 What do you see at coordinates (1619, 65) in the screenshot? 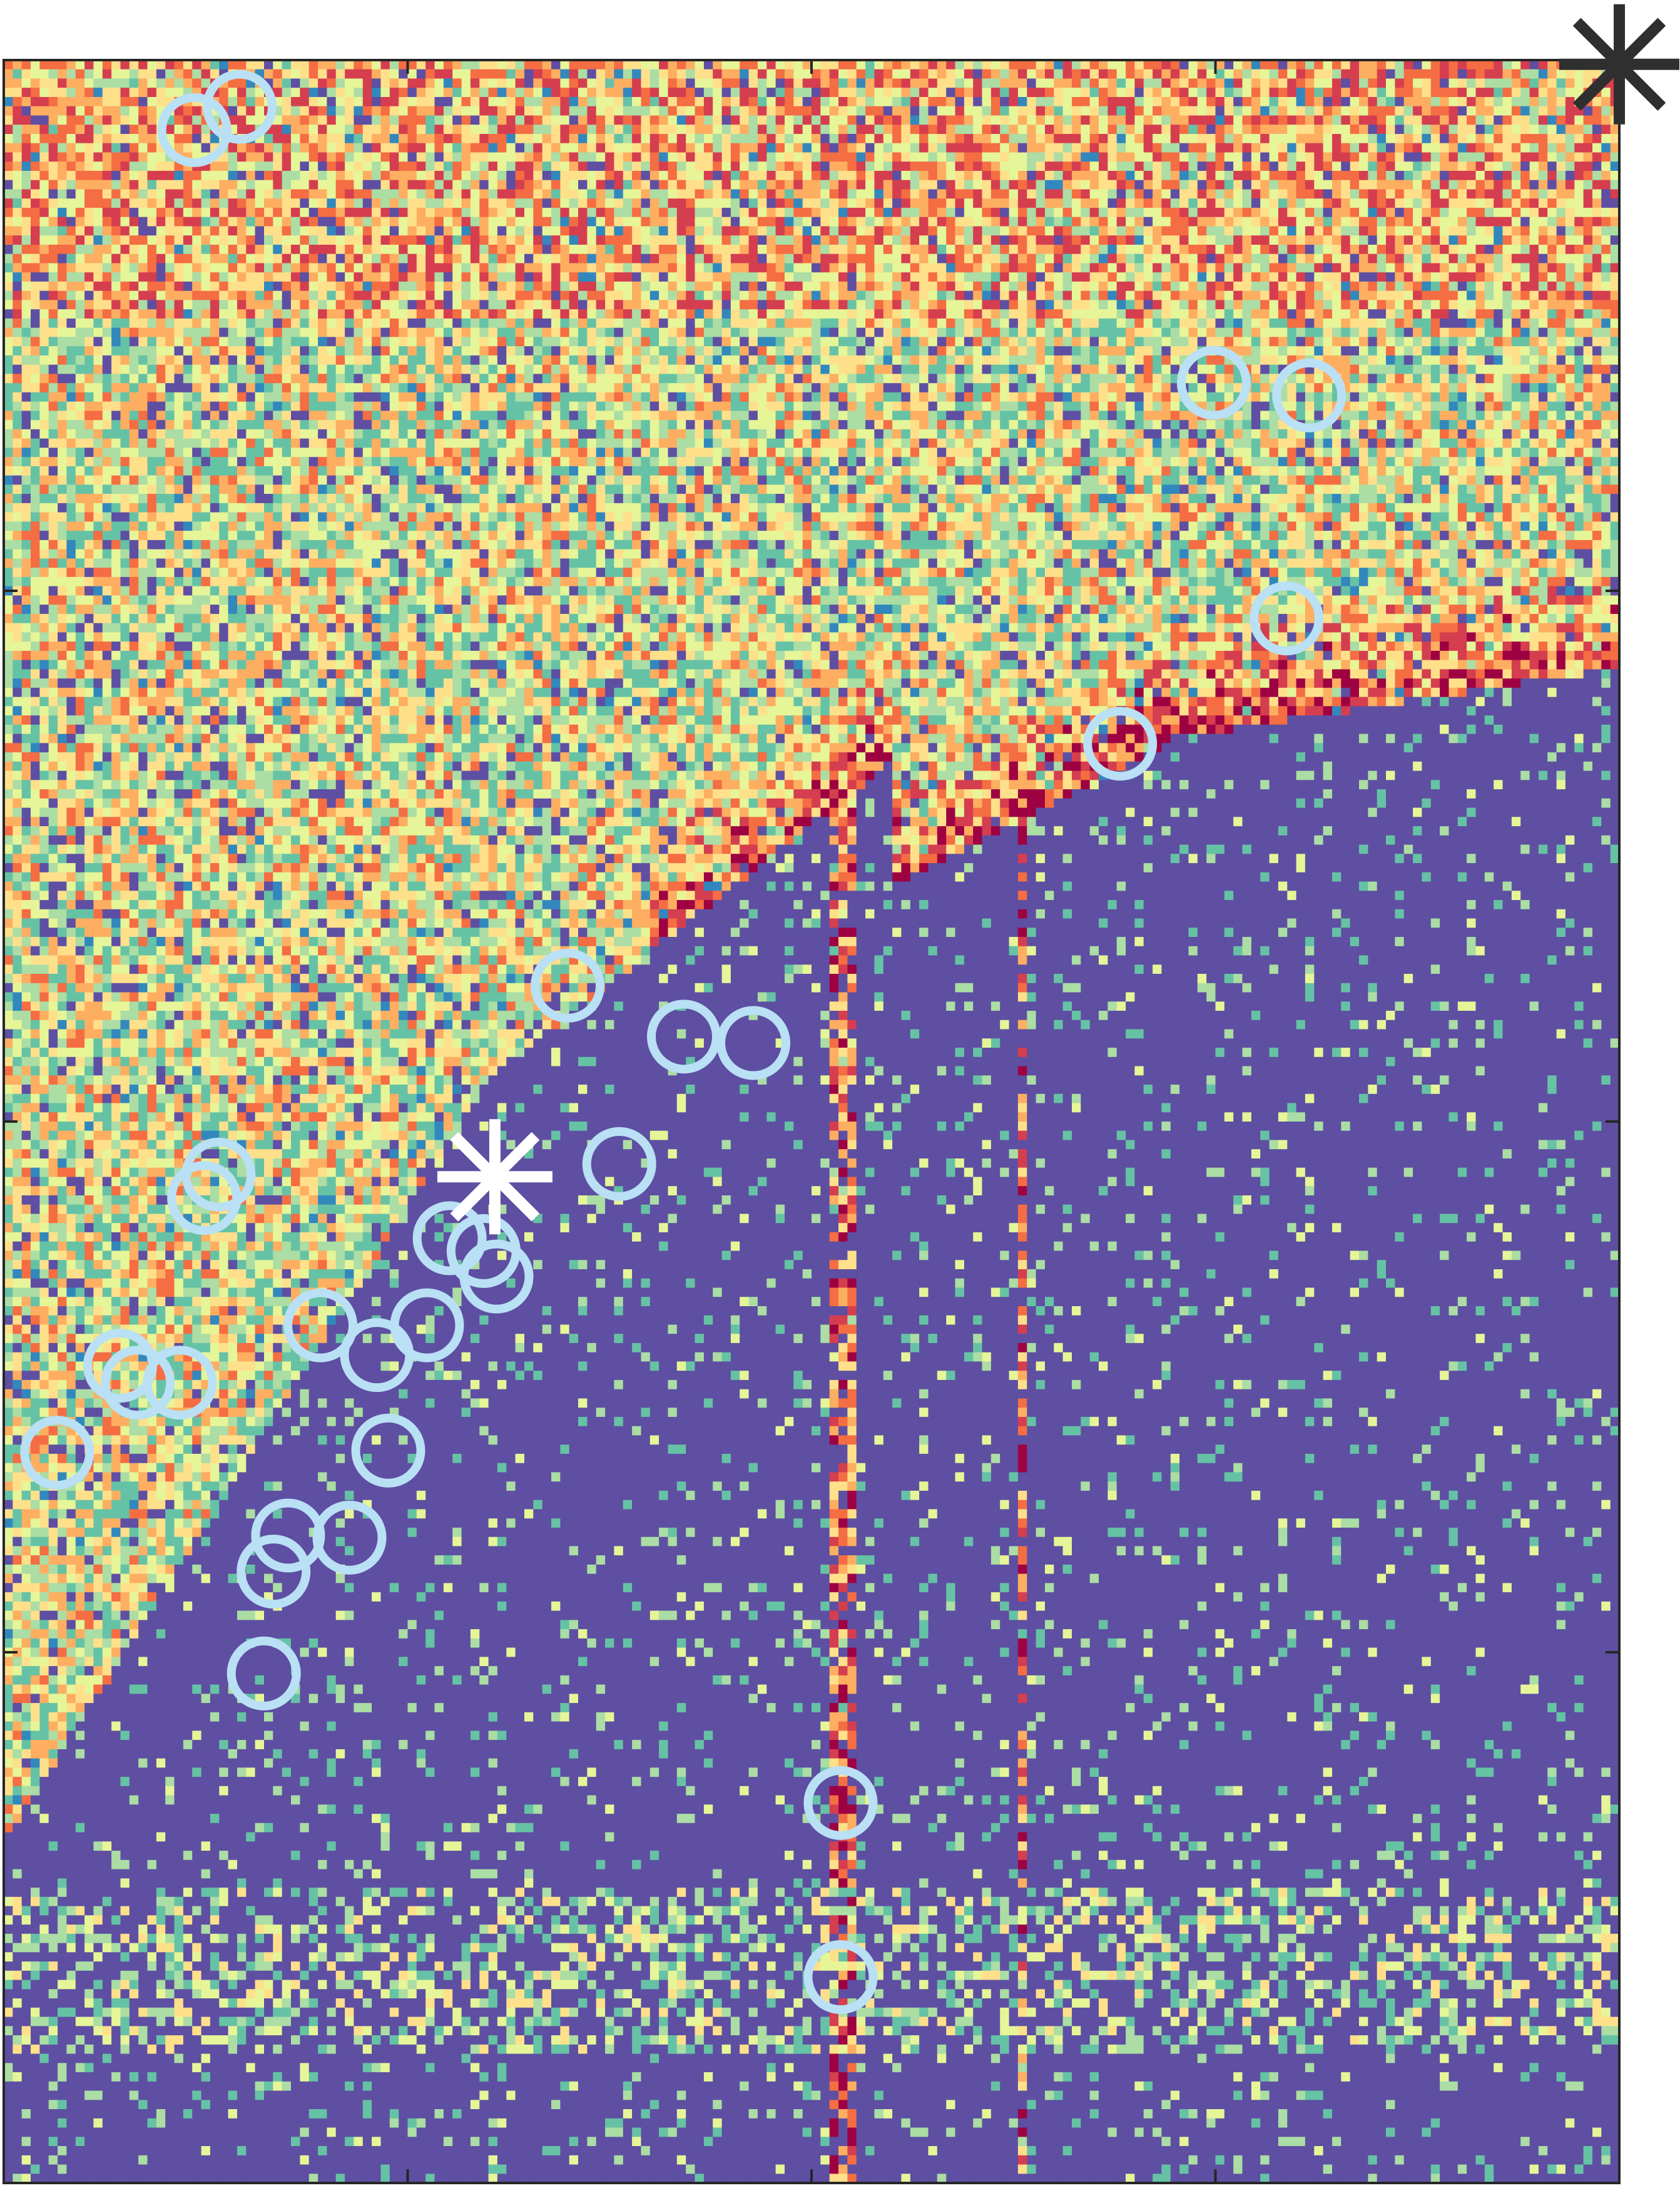
I see `dark-star-marker` at bounding box center [1619, 65].